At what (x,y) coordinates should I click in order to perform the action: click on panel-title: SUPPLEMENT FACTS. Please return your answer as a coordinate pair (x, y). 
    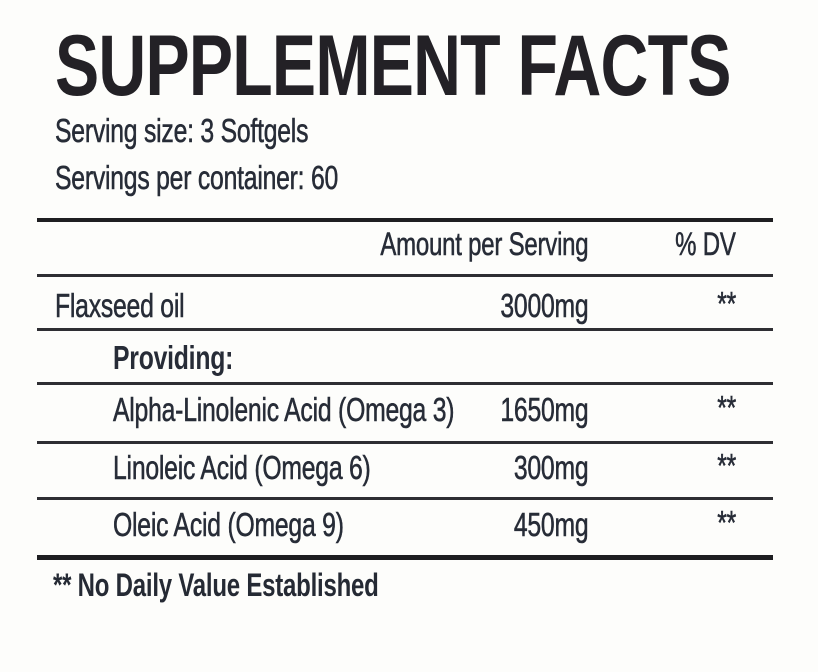
    Looking at the image, I should click on (393, 66).